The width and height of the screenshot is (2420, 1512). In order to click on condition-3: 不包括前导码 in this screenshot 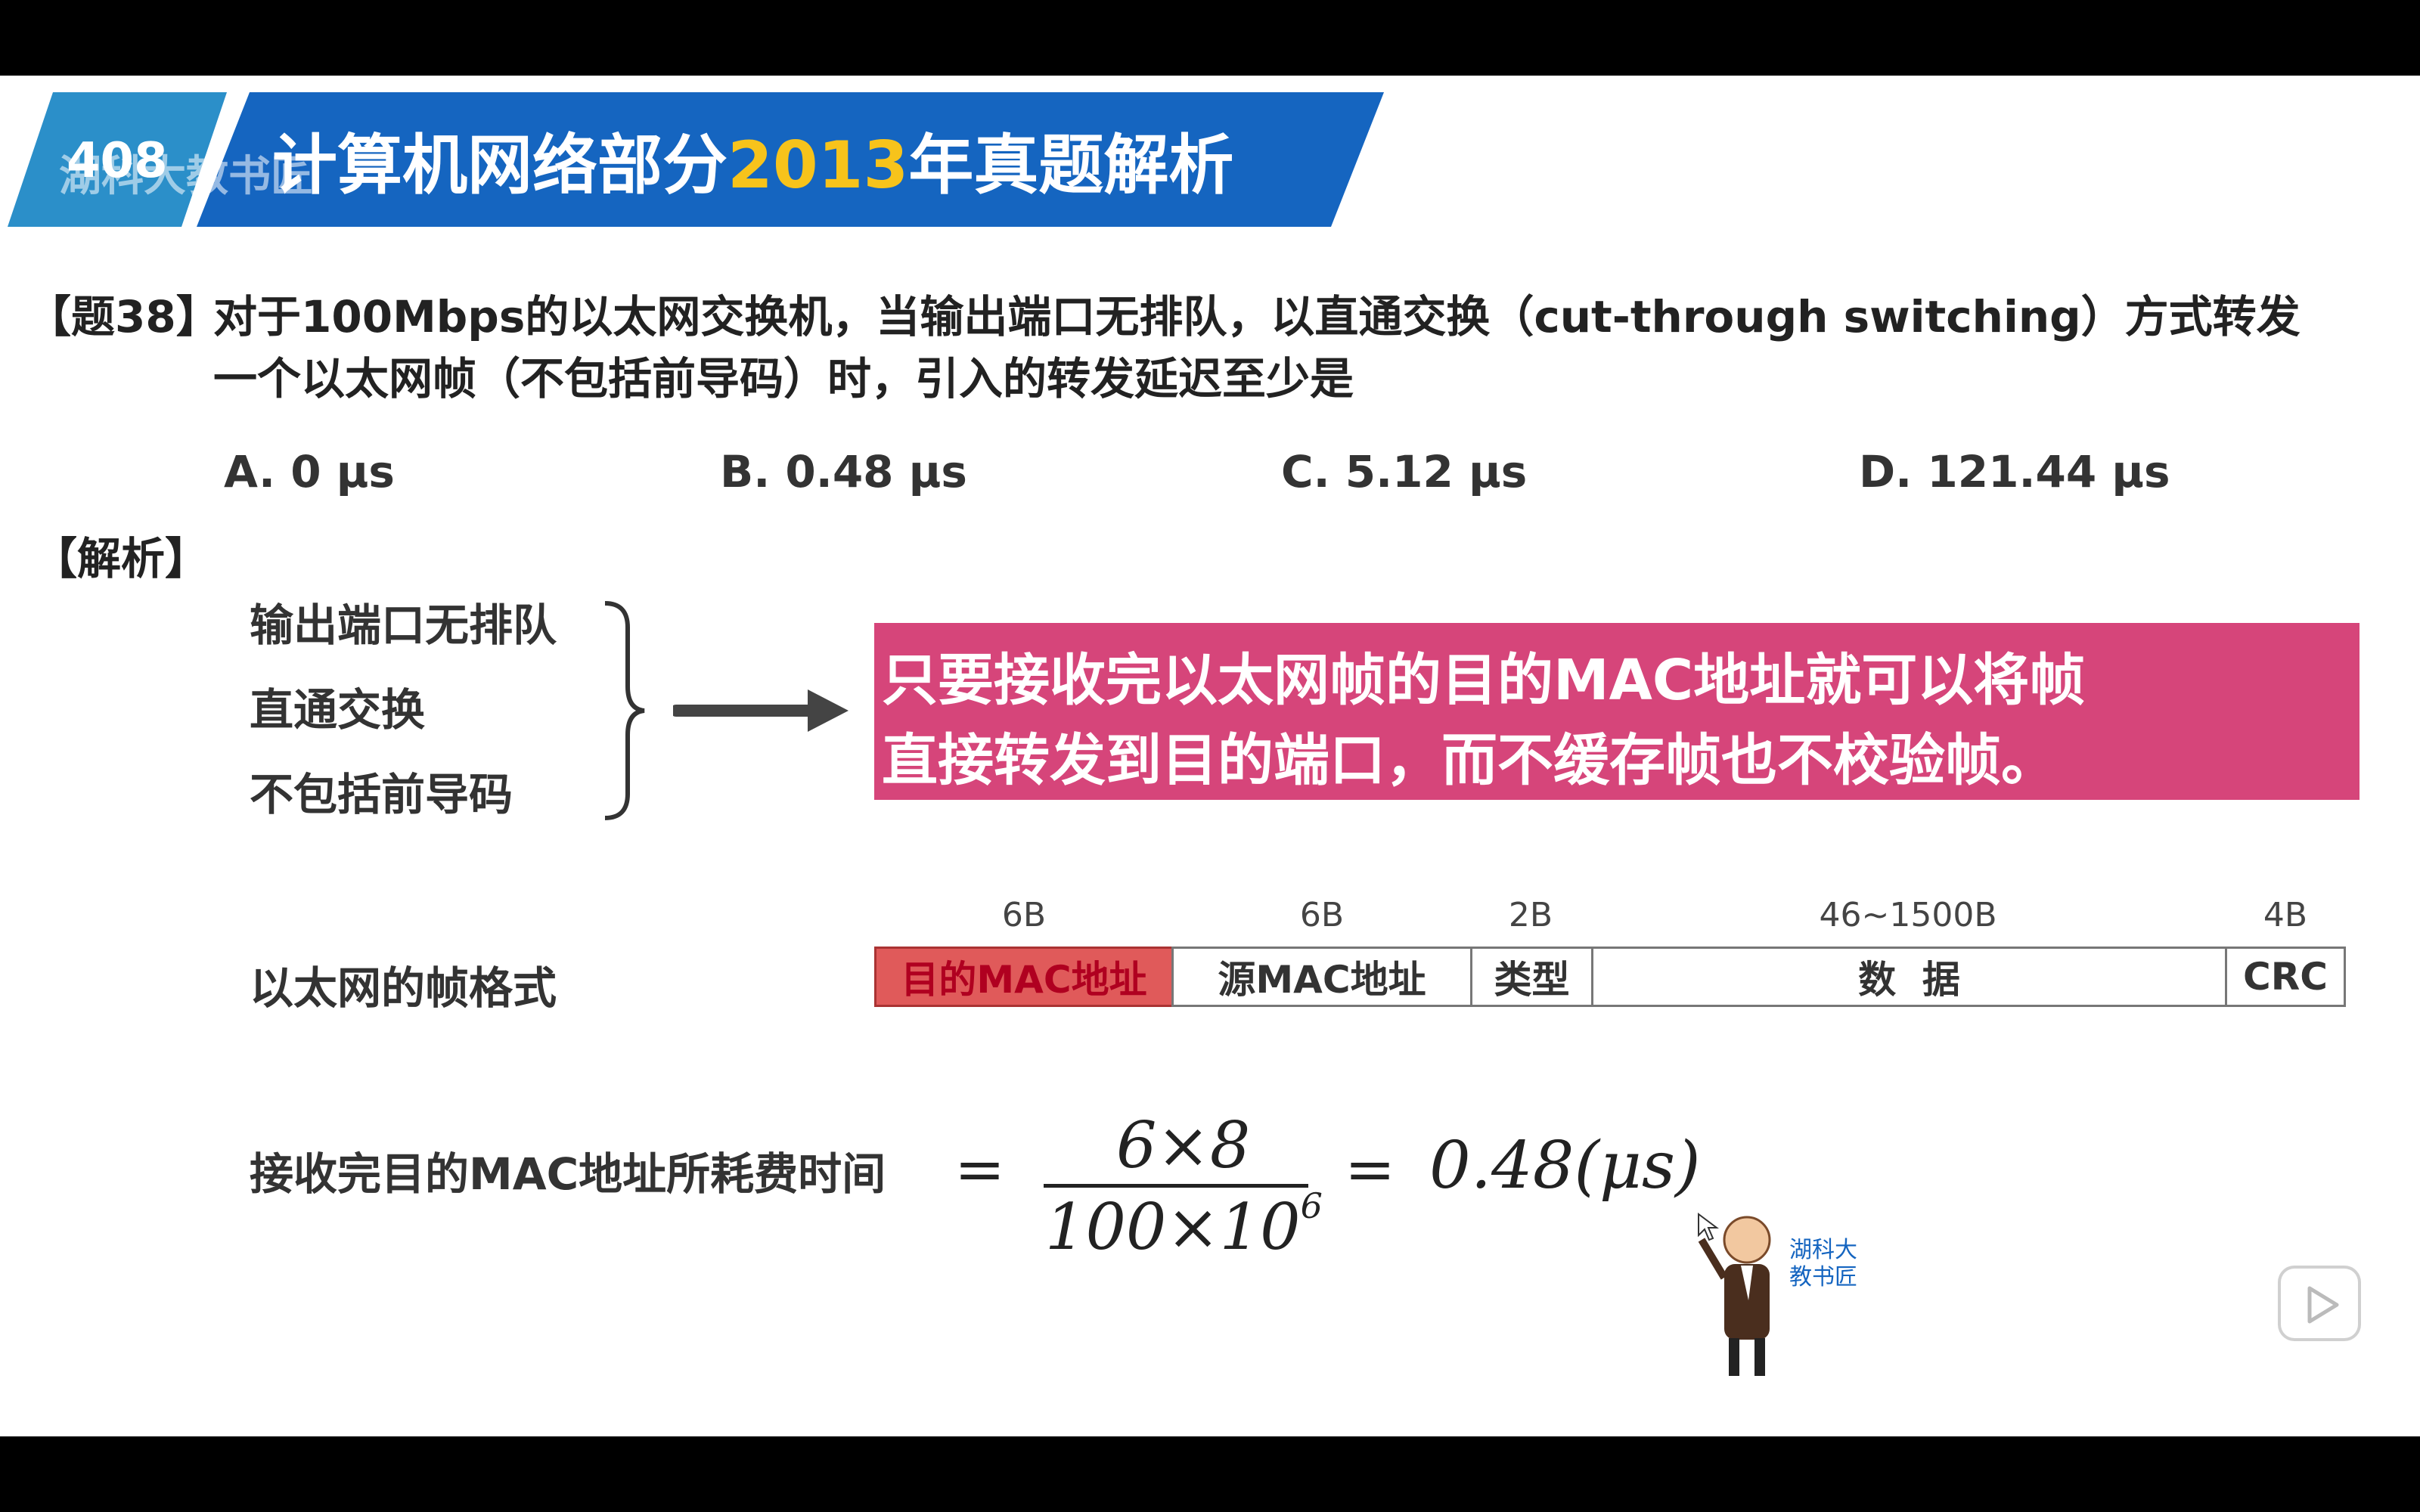, I will do `click(381, 794)`.